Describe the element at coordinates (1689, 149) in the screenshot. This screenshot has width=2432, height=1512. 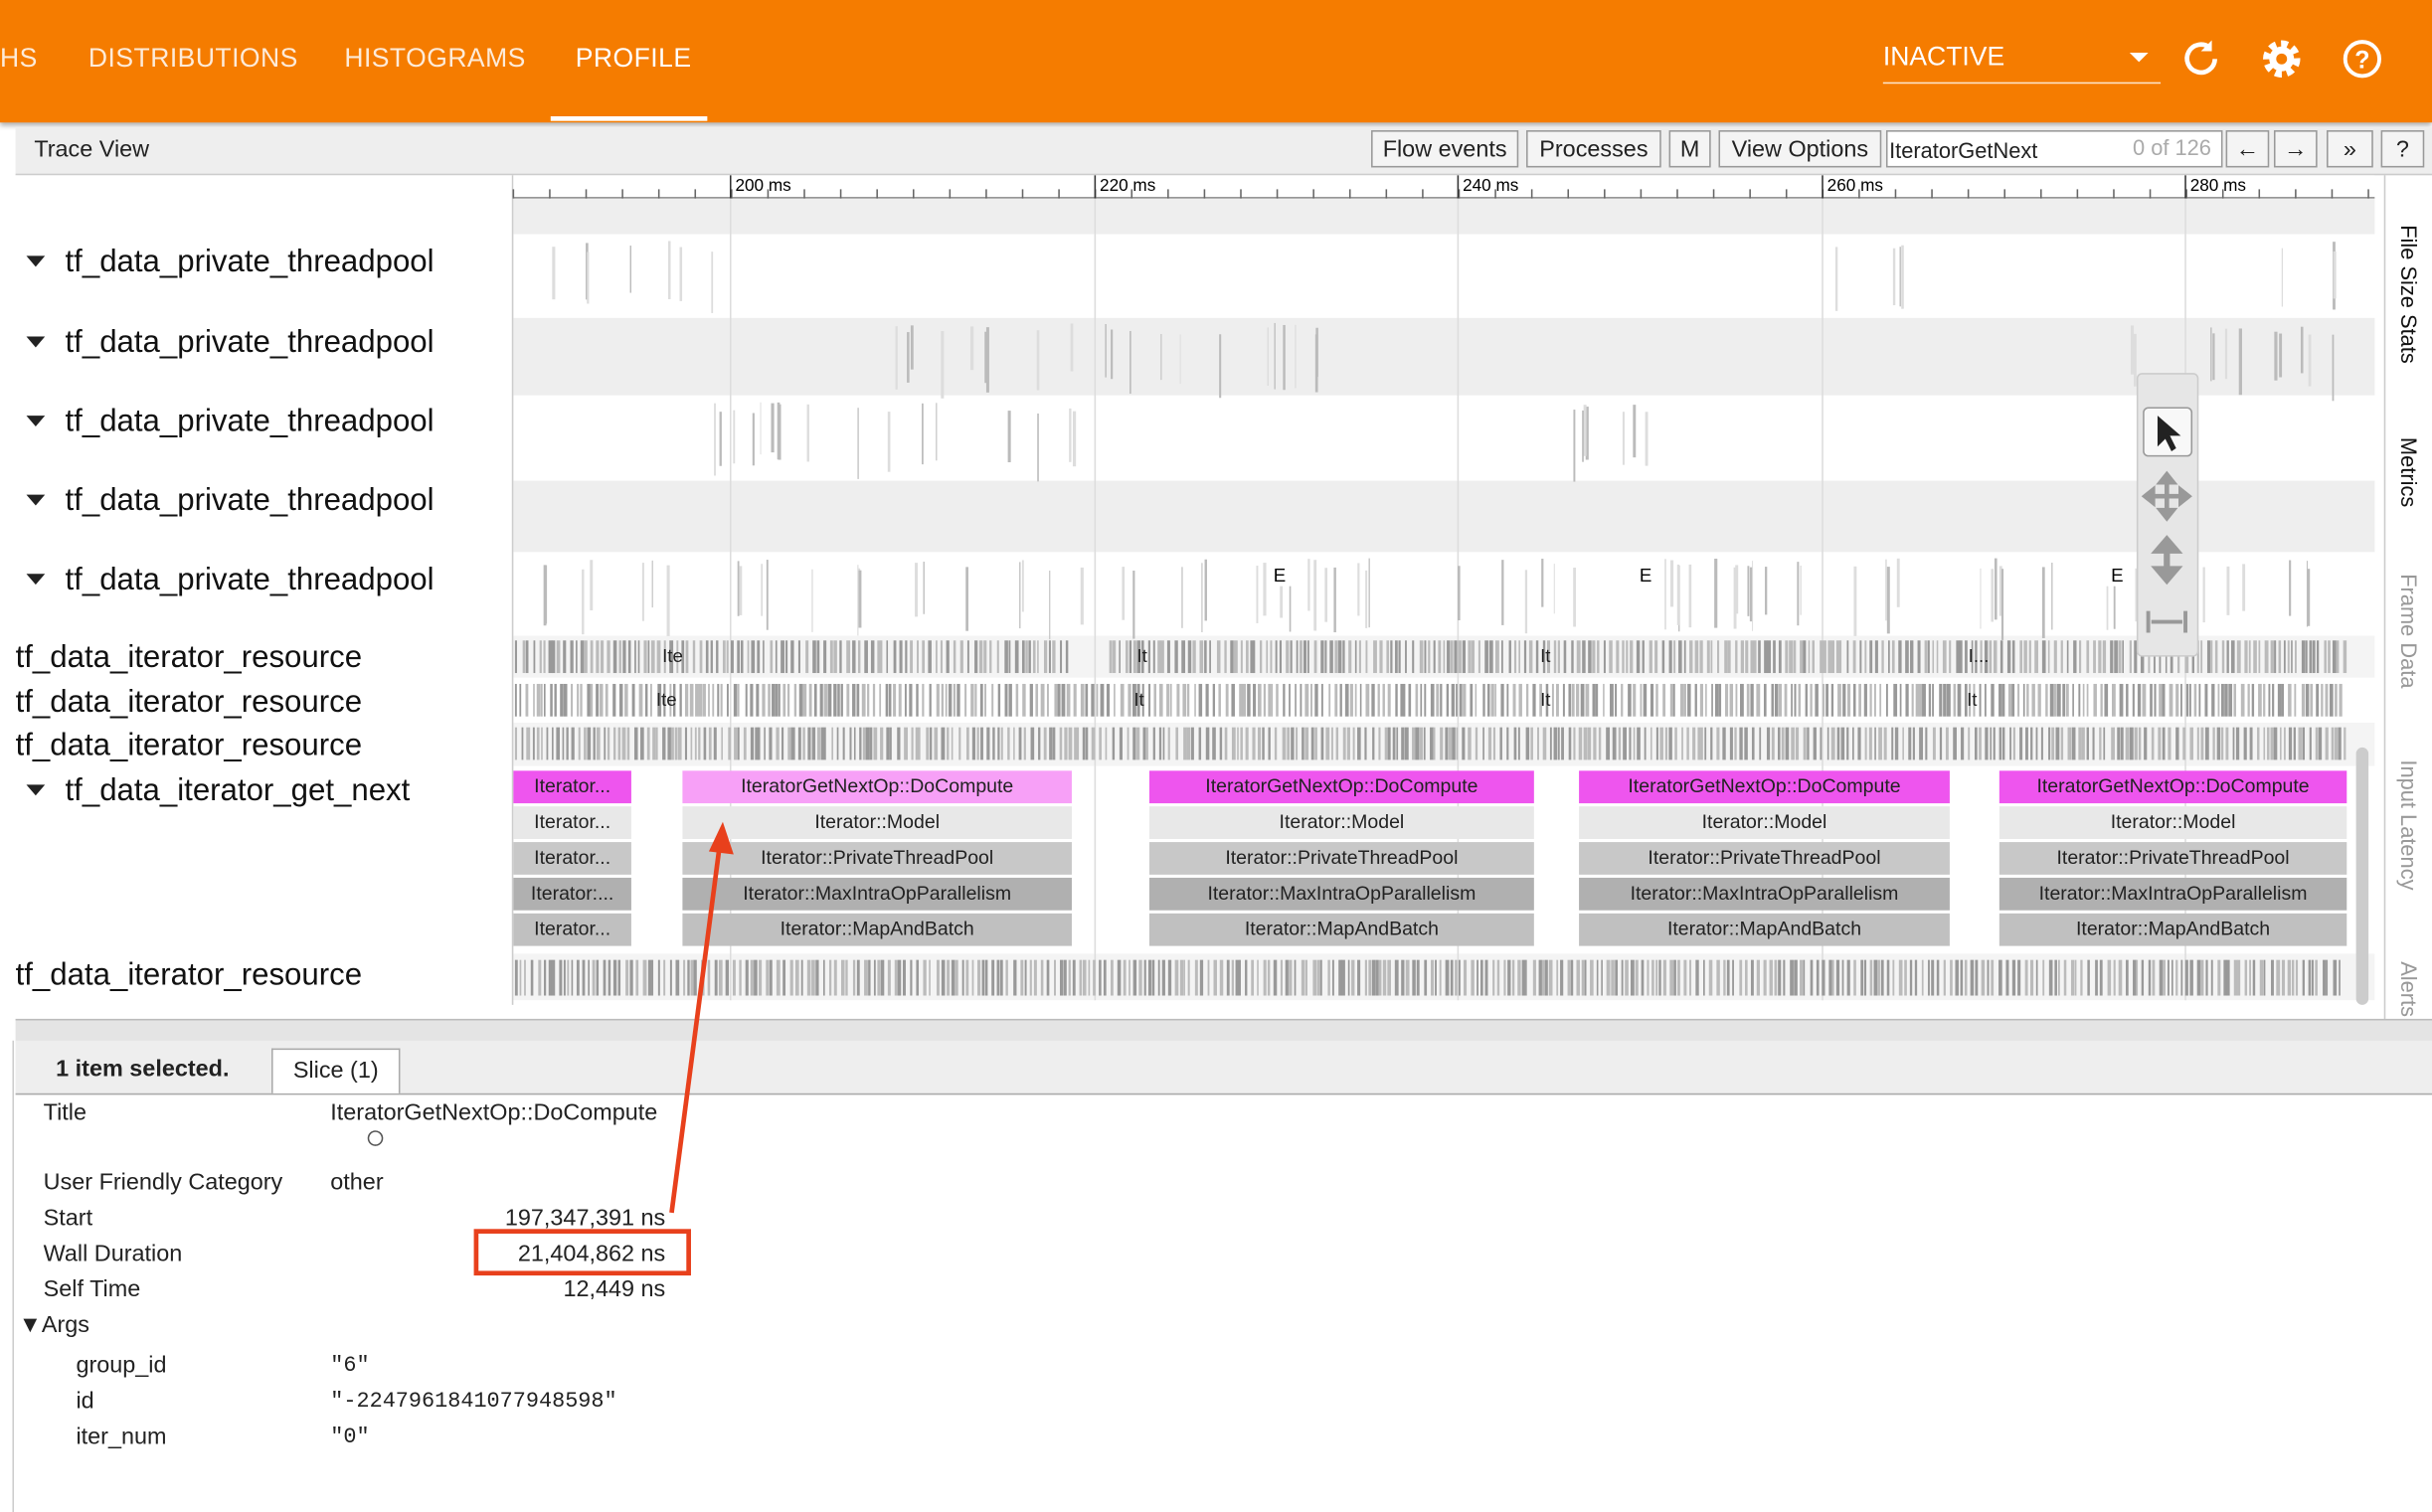
I see `toolbar-button: M` at that location.